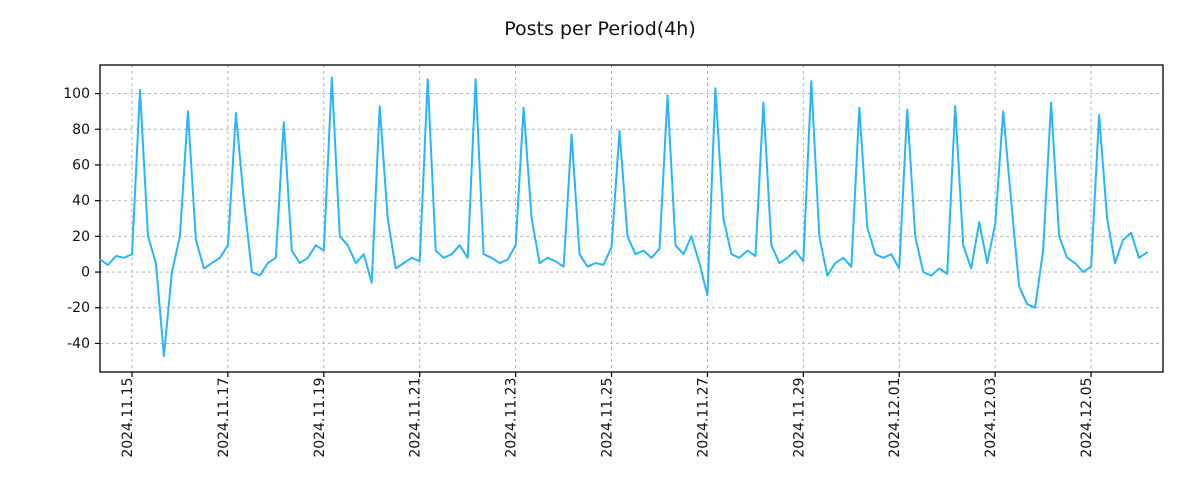 Image resolution: width=1200 pixels, height=500 pixels. Describe the element at coordinates (799, 418) in the screenshot. I see `x-tick-label: 2024.11.29` at that location.